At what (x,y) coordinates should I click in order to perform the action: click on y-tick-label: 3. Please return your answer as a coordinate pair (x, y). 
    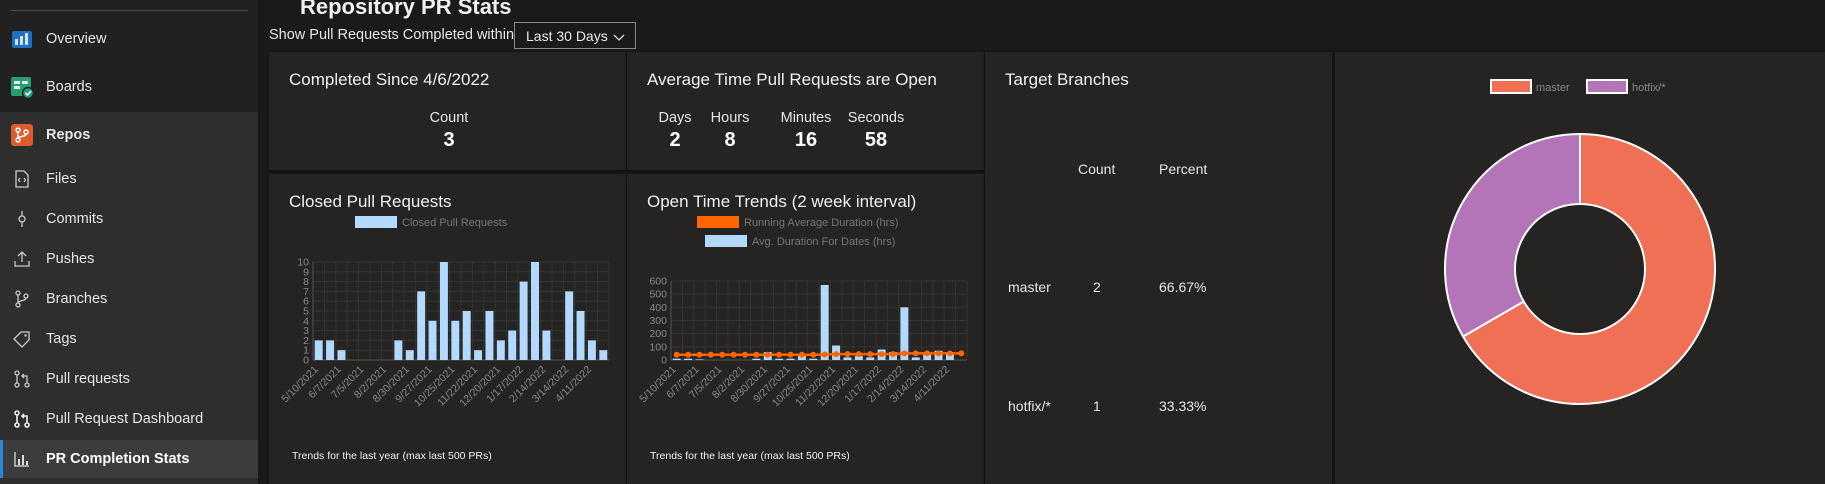
    Looking at the image, I should click on (306, 331).